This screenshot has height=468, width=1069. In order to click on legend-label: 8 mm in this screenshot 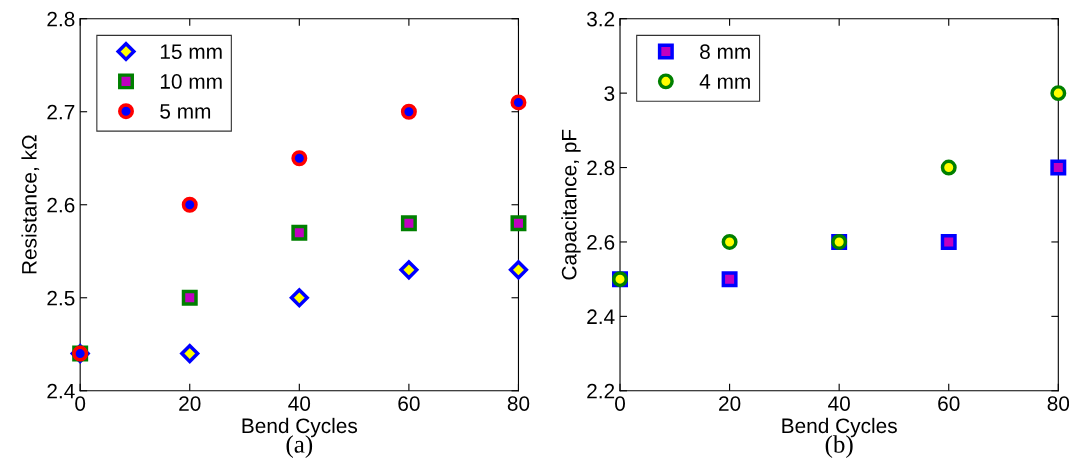, I will do `click(725, 52)`.